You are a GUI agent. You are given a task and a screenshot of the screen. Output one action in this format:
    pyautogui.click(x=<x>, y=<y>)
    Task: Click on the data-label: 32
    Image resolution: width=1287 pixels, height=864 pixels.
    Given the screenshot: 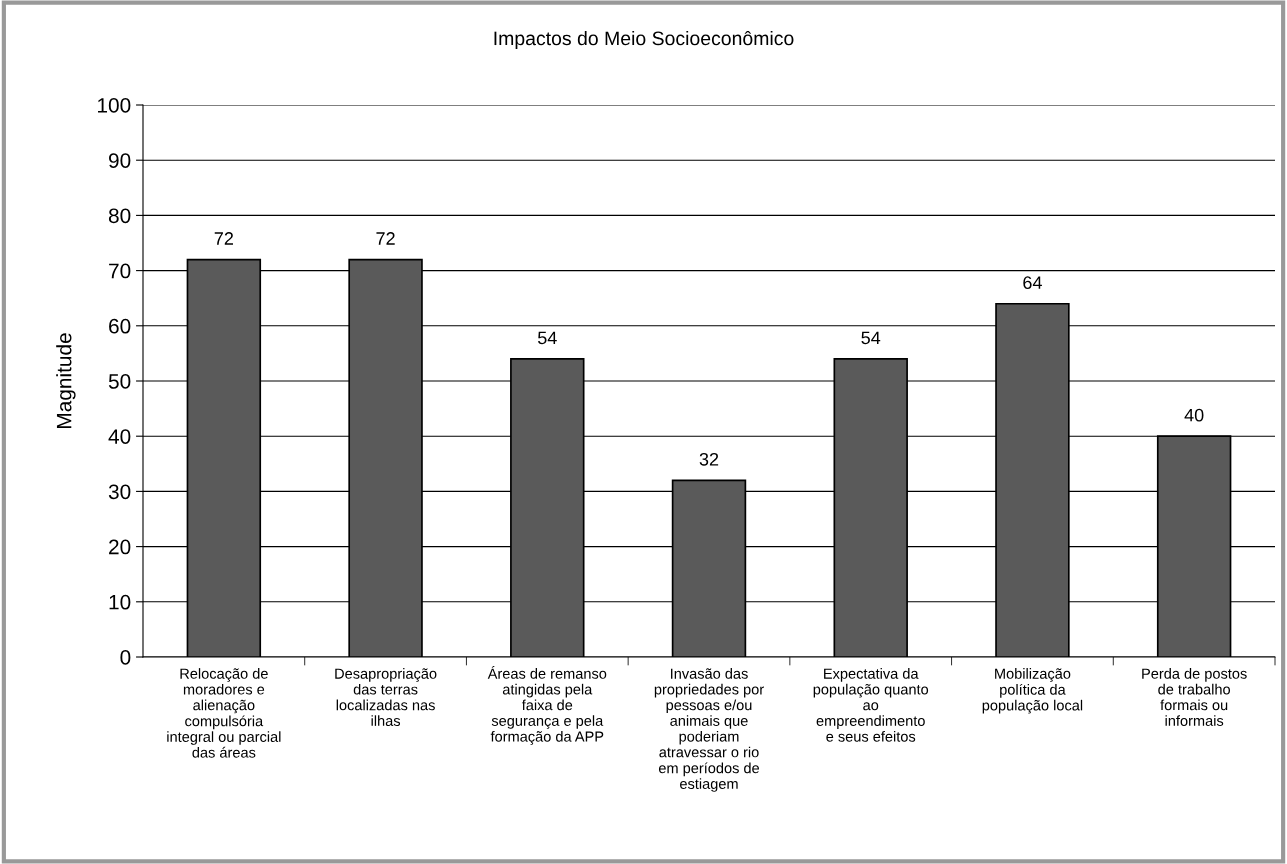 What is the action you would take?
    pyautogui.click(x=709, y=459)
    